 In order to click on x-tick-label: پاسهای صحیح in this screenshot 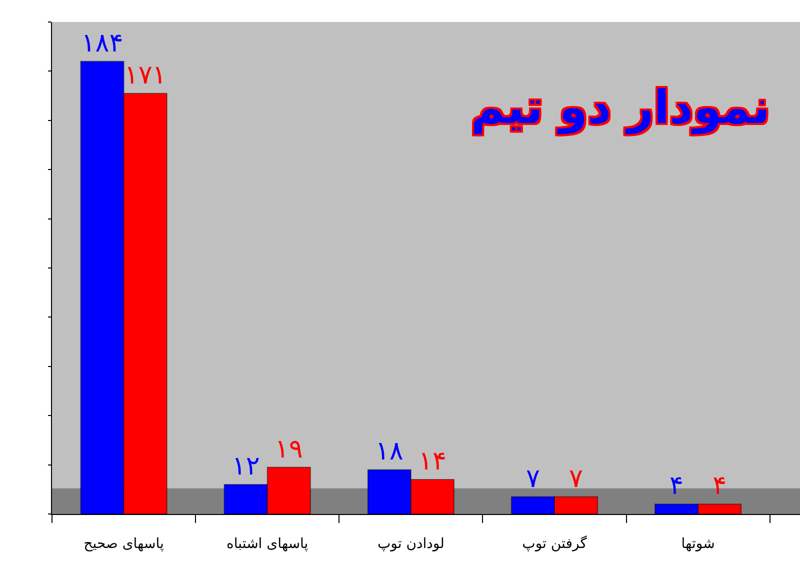, I will do `click(124, 544)`.